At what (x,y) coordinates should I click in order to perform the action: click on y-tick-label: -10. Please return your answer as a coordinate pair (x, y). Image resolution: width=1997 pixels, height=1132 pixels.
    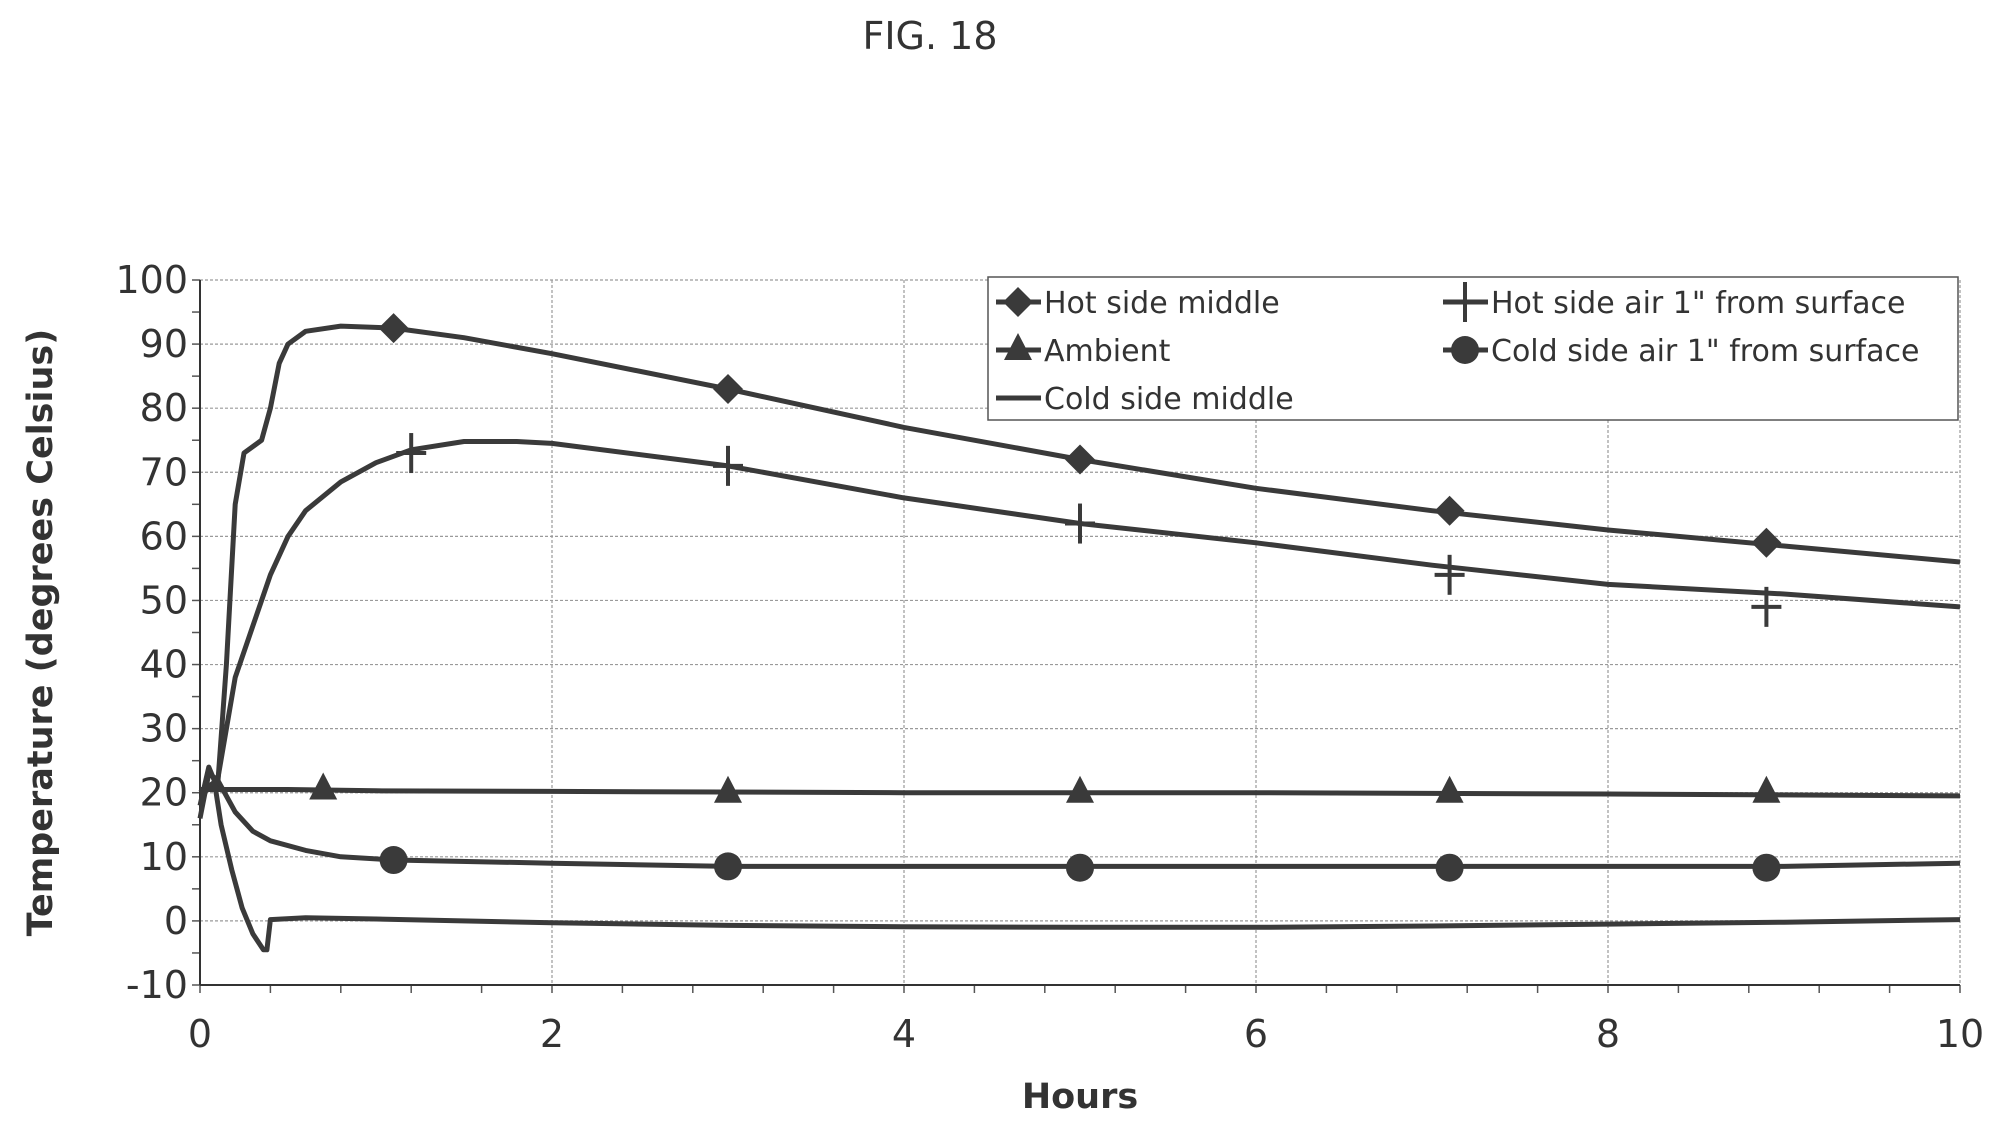
    Looking at the image, I should click on (157, 985).